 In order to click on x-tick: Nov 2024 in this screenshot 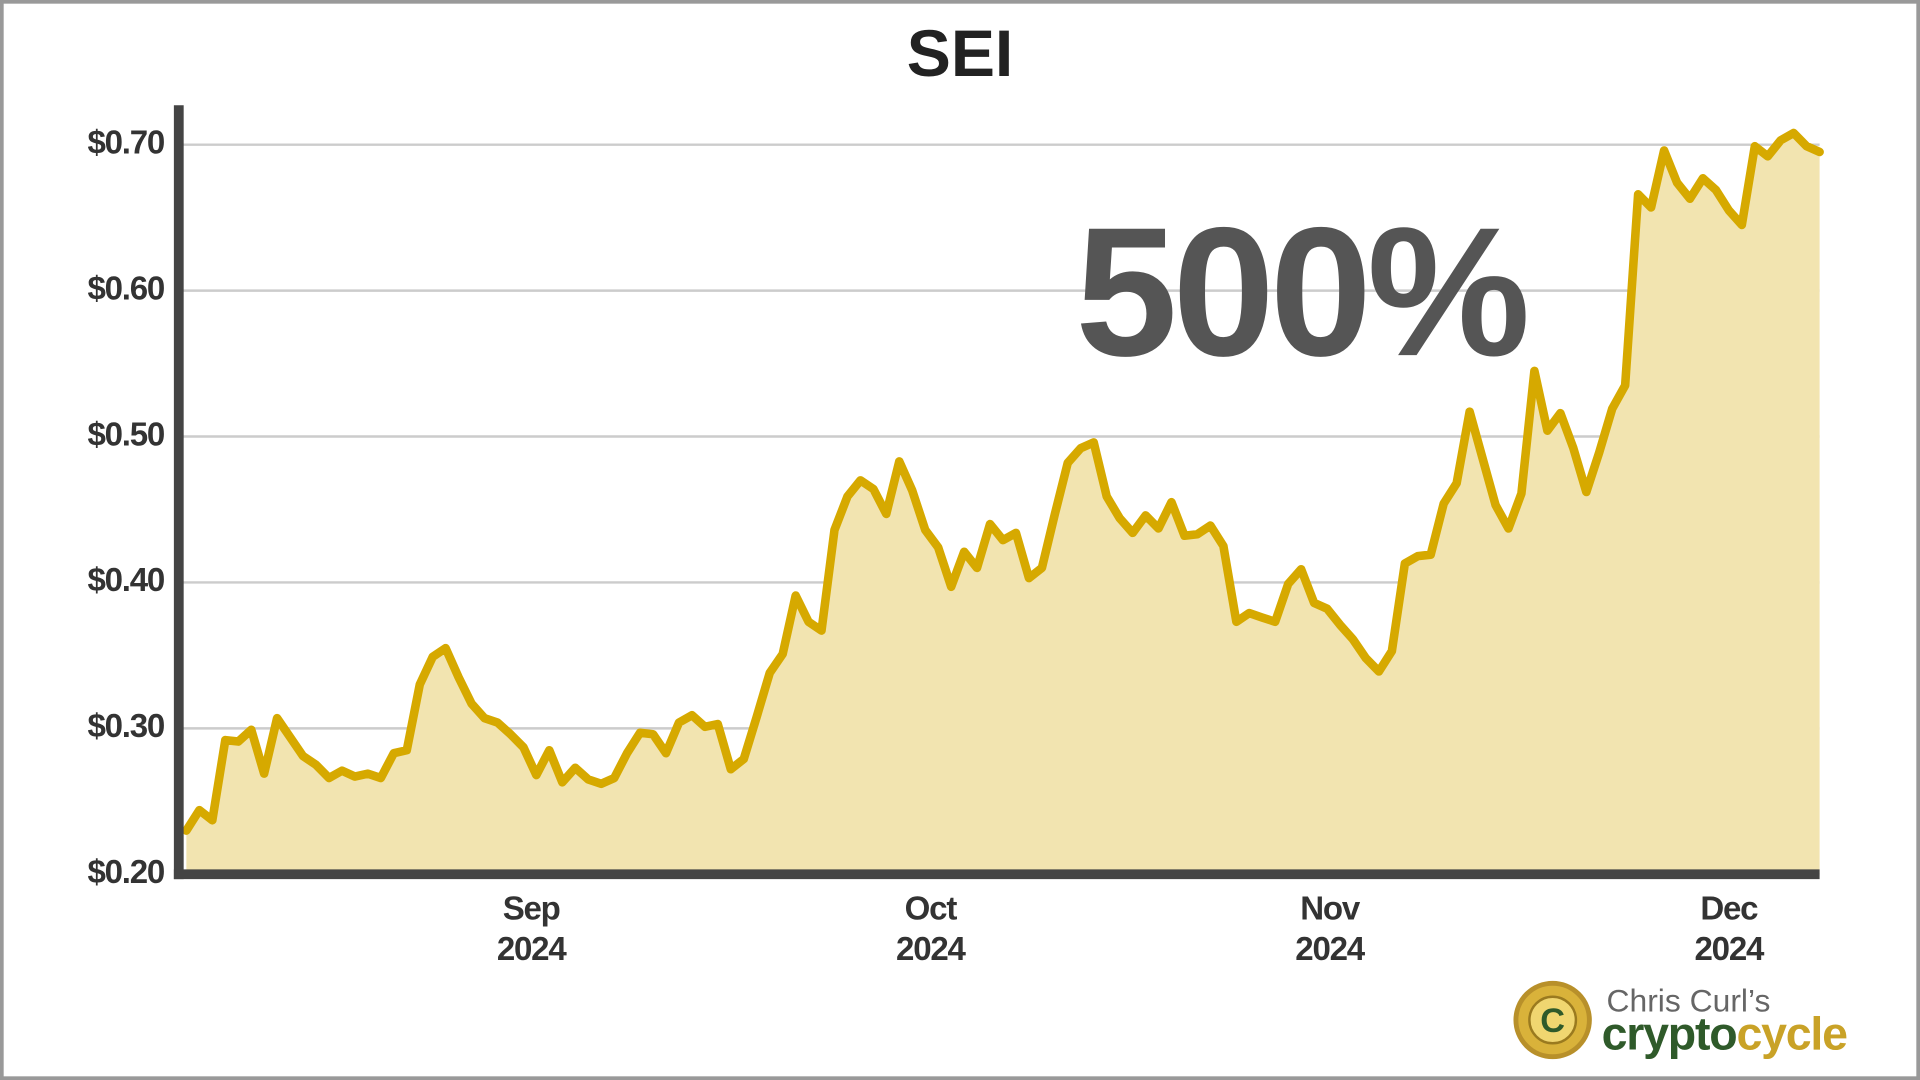, I will do `click(1330, 929)`.